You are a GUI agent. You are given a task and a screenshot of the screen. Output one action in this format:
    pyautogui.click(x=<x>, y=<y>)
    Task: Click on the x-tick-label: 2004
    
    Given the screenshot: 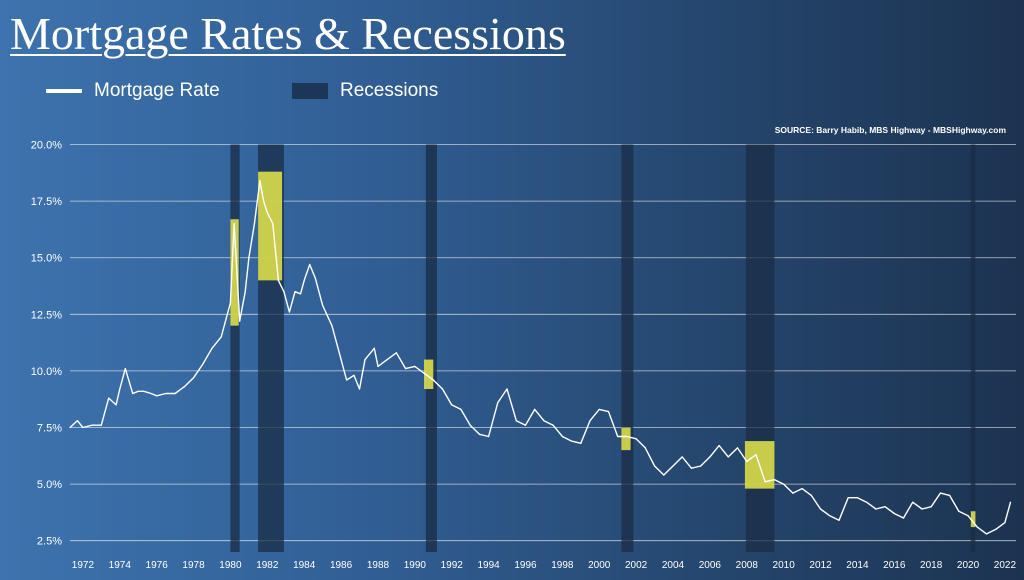 What is the action you would take?
    pyautogui.click(x=673, y=565)
    